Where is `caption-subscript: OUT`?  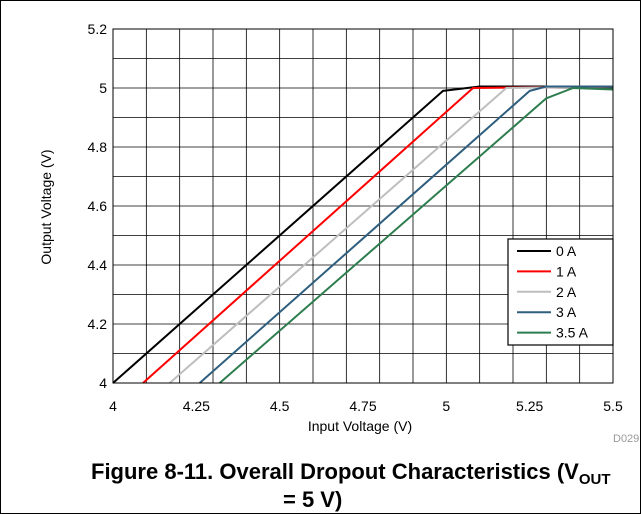 caption-subscript: OUT is located at coordinates (594, 479).